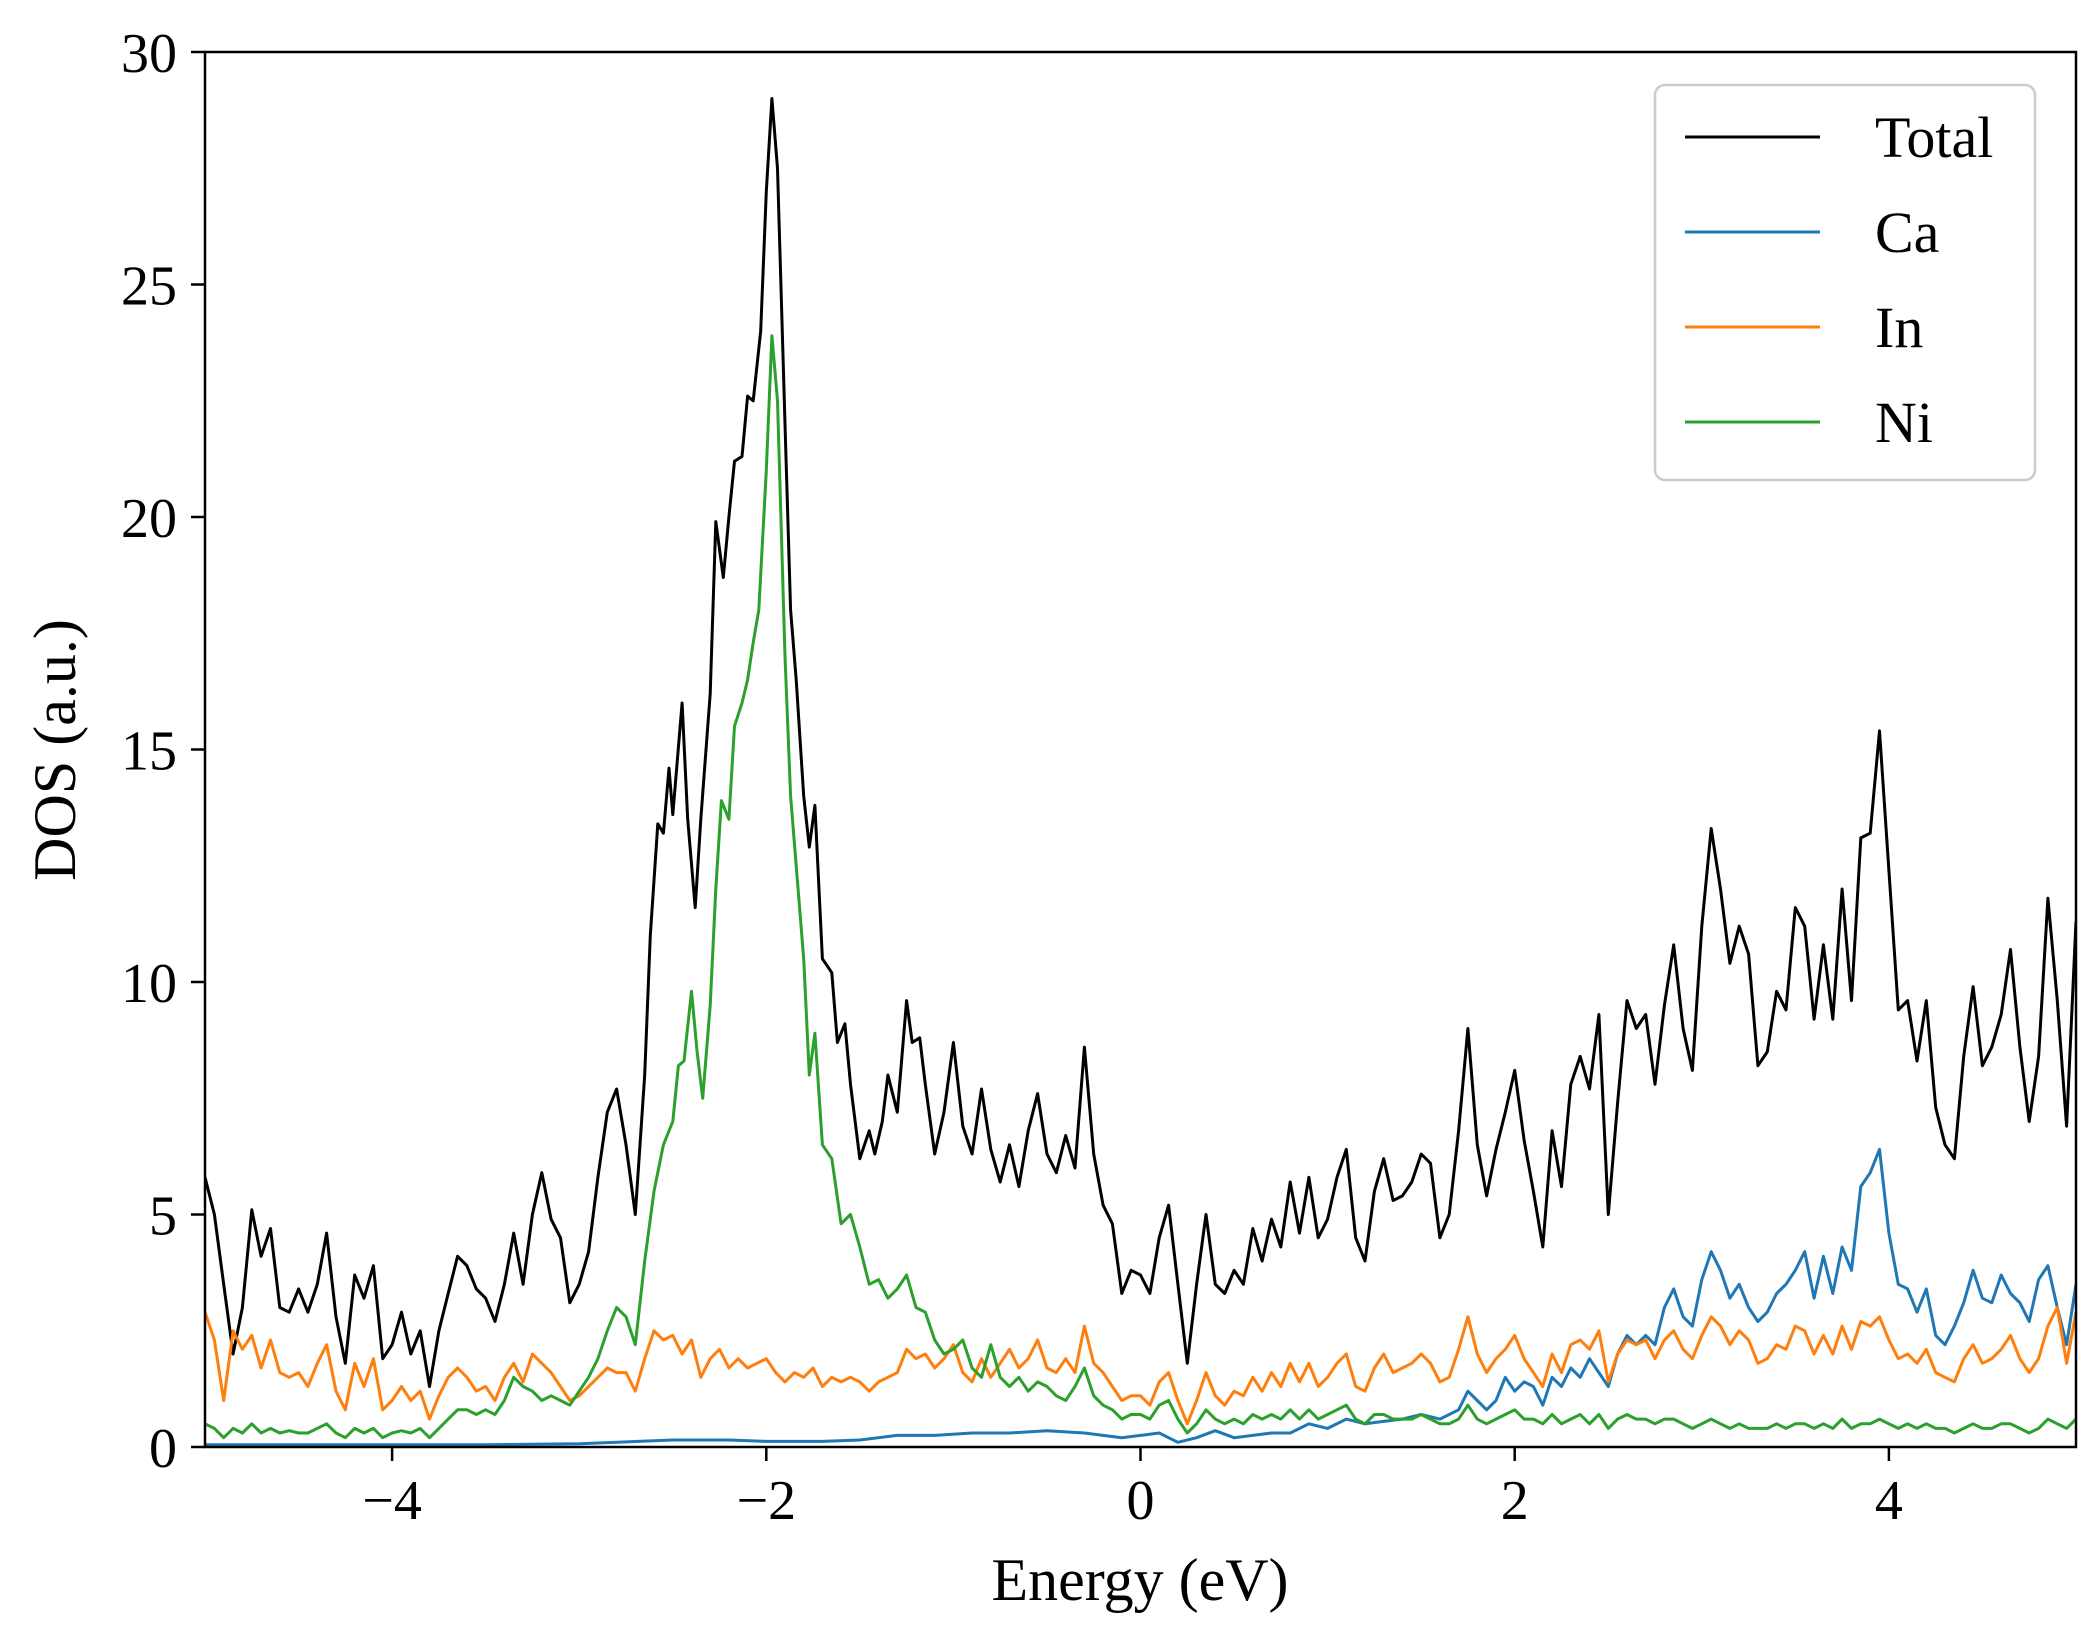  Describe the element at coordinates (163, 1449) in the screenshot. I see `y-tick-label: 0` at that location.